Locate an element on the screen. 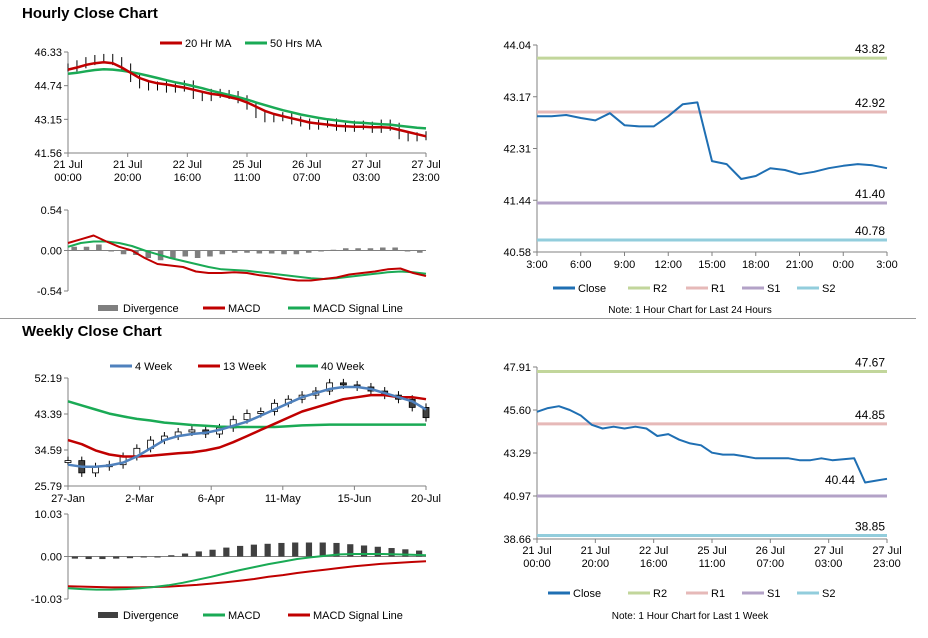 The image size is (928, 638). hourly-price-xtick-label: 20:00 is located at coordinates (128, 178).